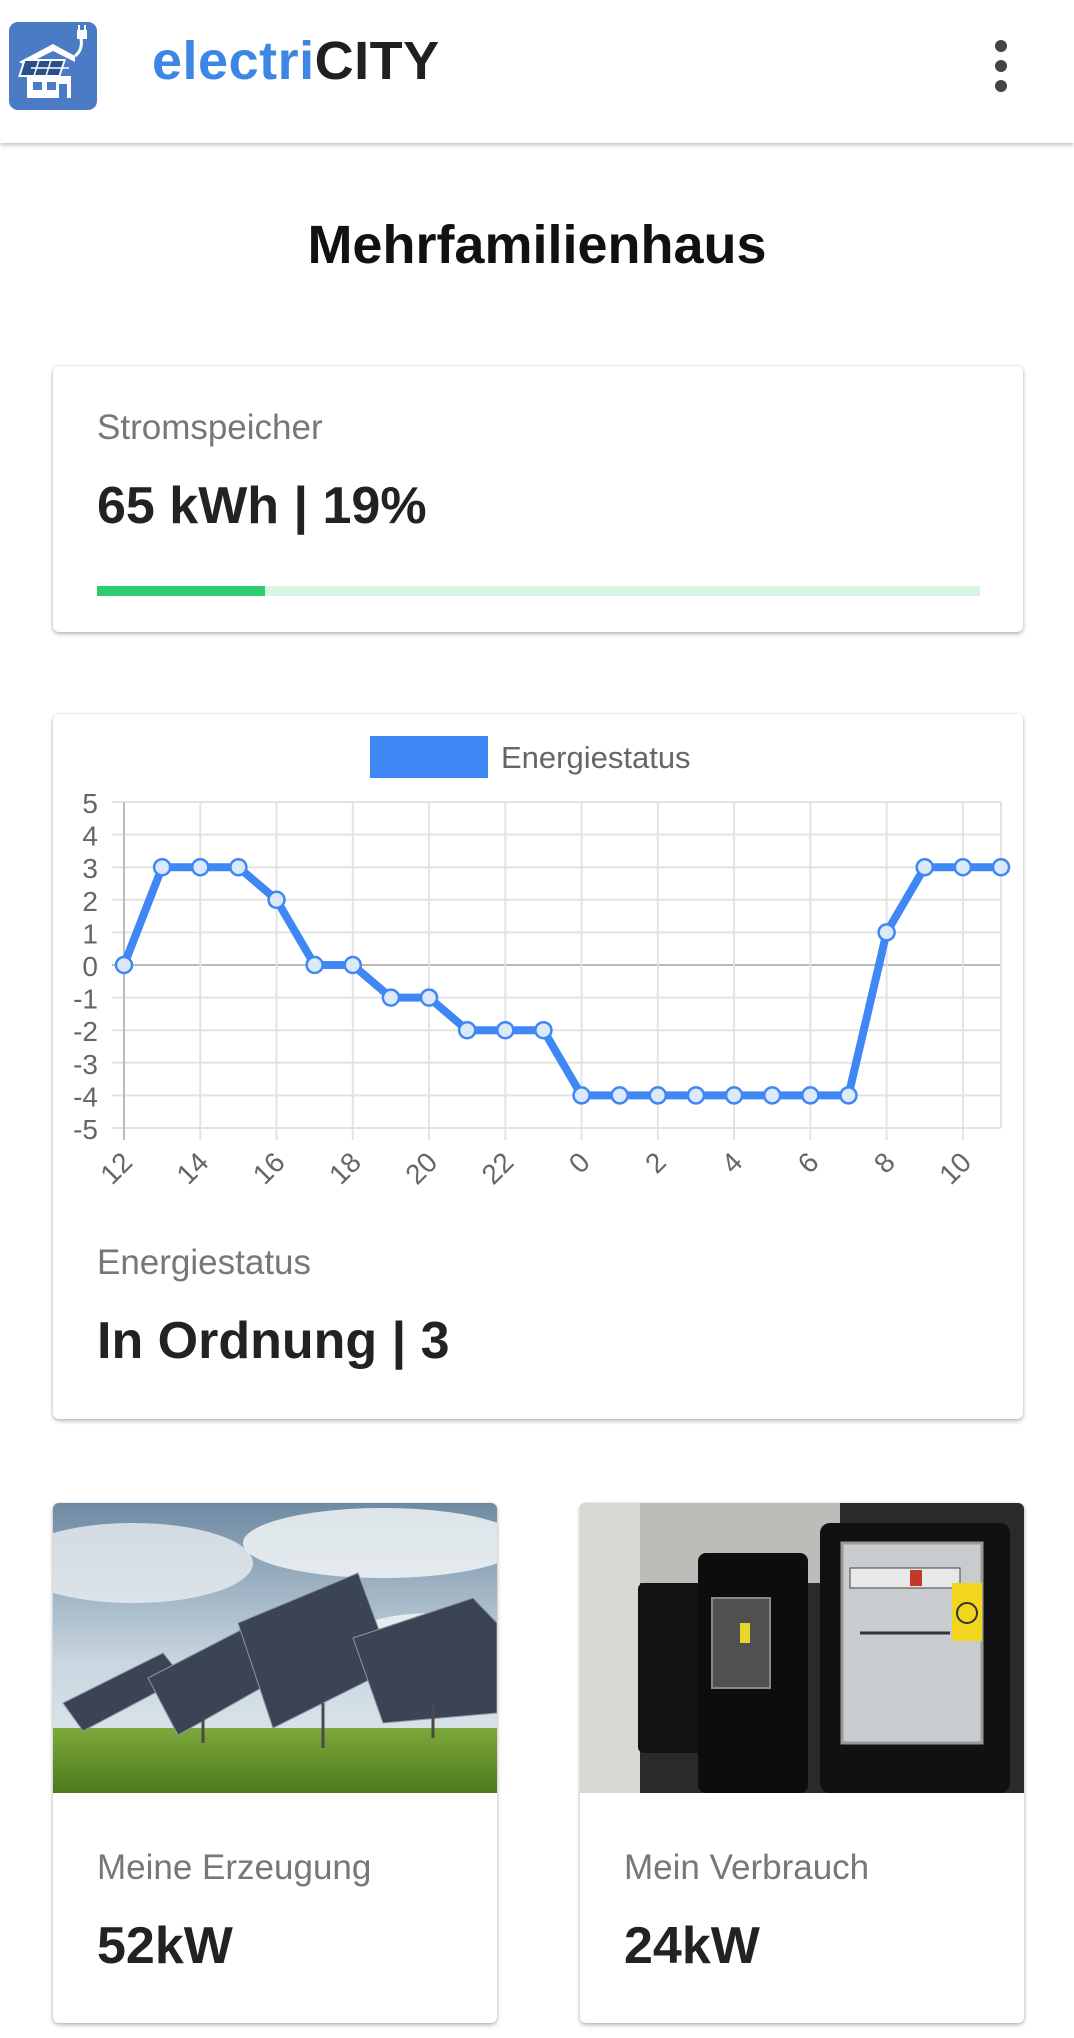  Describe the element at coordinates (85, 1096) in the screenshot. I see `y-tick-label: -4` at that location.